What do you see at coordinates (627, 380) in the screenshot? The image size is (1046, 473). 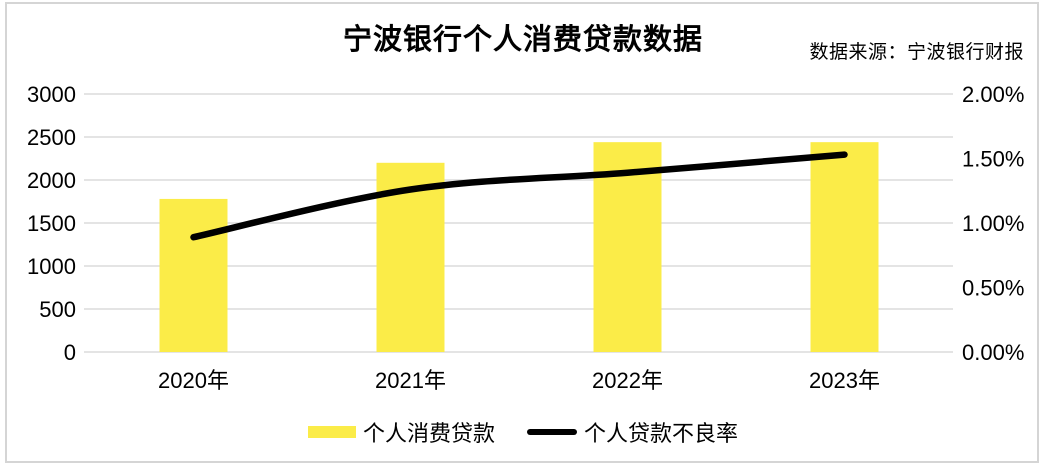 I see `x-axis-label: 2022年` at bounding box center [627, 380].